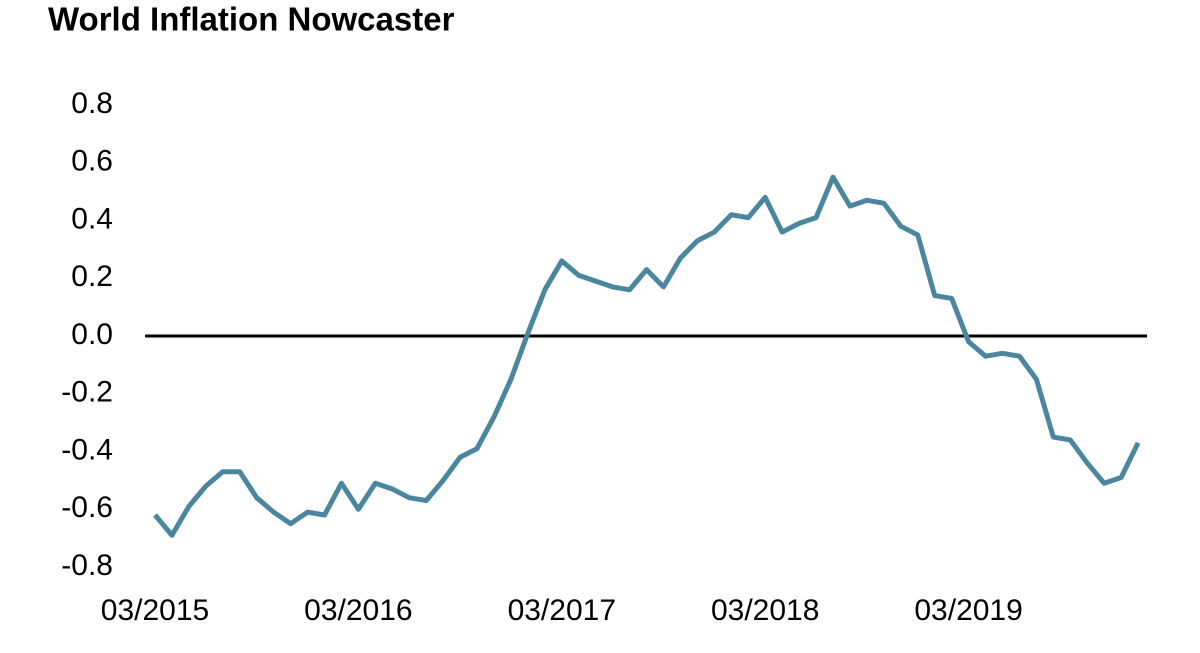 The image size is (1200, 653). I want to click on y-tick-label: -0.4, so click(87, 449).